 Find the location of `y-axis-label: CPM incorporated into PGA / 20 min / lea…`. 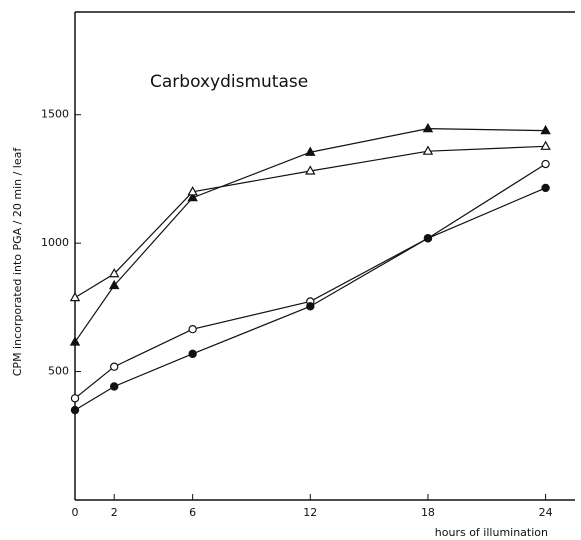

y-axis-label: CPM incorporated into PGA / 20 min / lea… is located at coordinates (17, 262).